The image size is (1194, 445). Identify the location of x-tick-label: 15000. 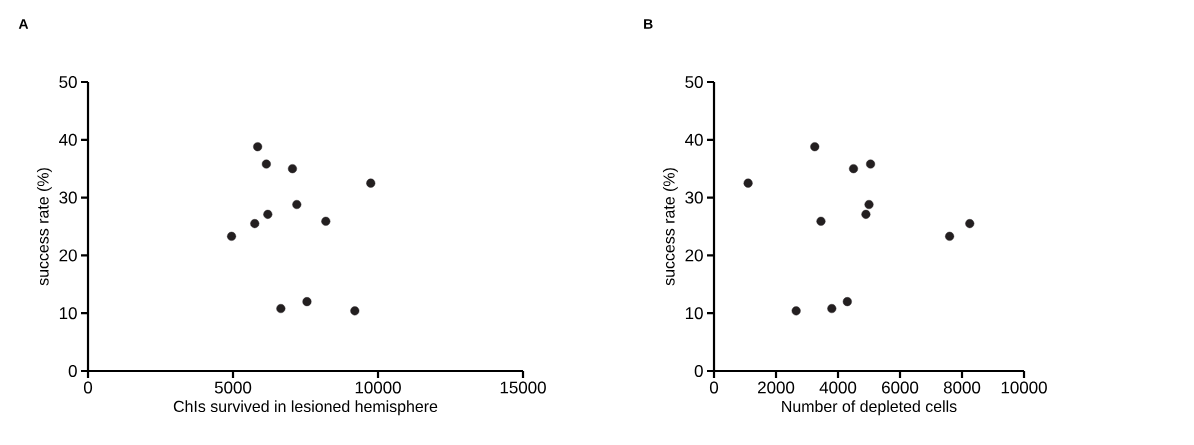
(523, 387).